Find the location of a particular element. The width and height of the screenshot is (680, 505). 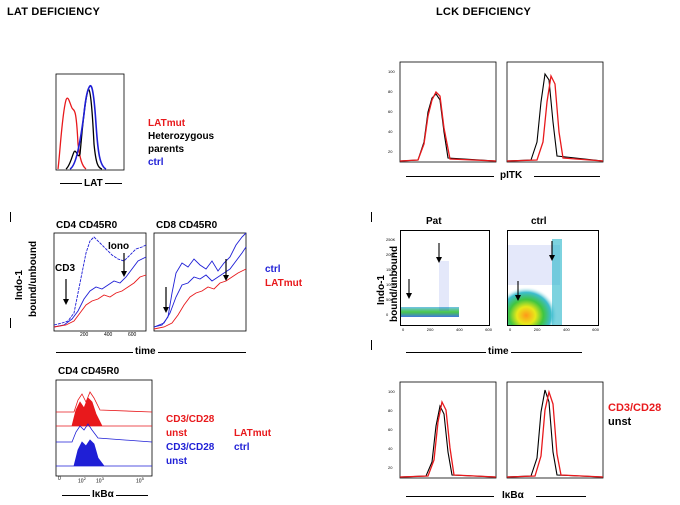

ikb-yticks-right: 100 80 60 40 20 is located at coordinates (394, 429).